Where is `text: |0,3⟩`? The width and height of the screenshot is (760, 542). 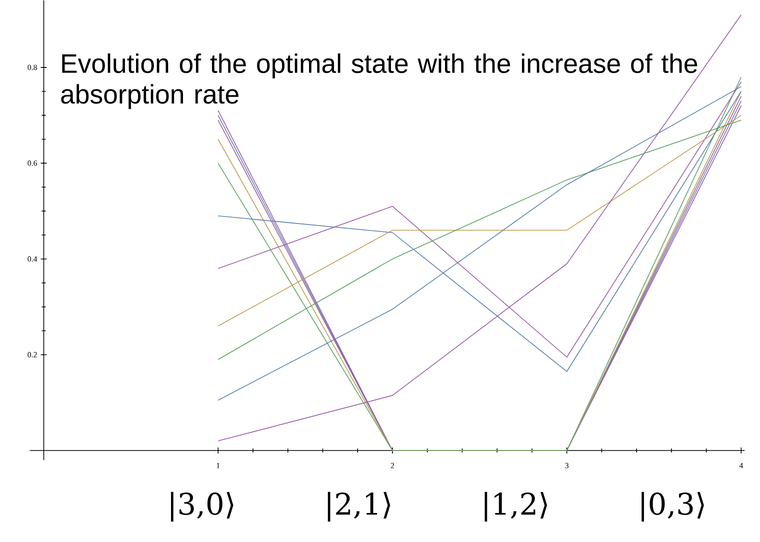
text: |0,3⟩ is located at coordinates (673, 507).